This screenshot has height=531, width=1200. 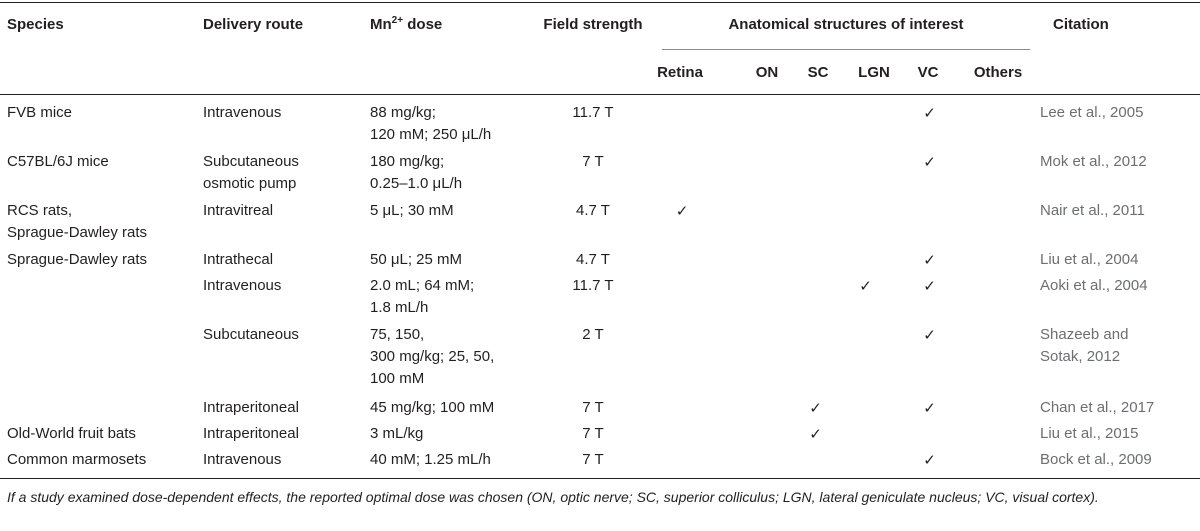 What do you see at coordinates (1092, 210) in the screenshot?
I see `citation-cell: Nair et al., 2011` at bounding box center [1092, 210].